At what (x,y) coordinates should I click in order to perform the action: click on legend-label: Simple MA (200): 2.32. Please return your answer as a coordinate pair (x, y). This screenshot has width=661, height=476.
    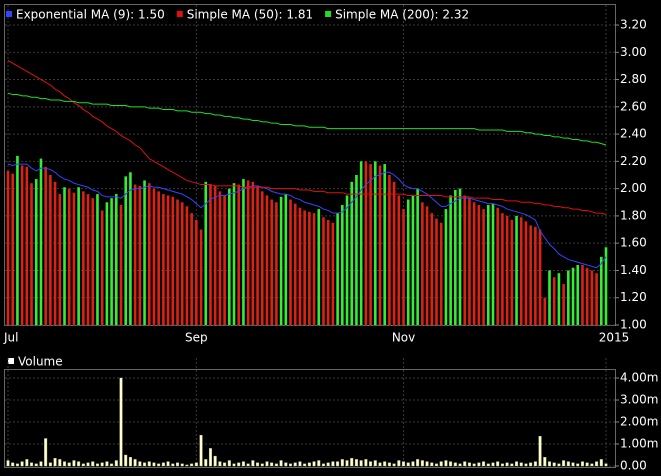
    Looking at the image, I should click on (402, 15).